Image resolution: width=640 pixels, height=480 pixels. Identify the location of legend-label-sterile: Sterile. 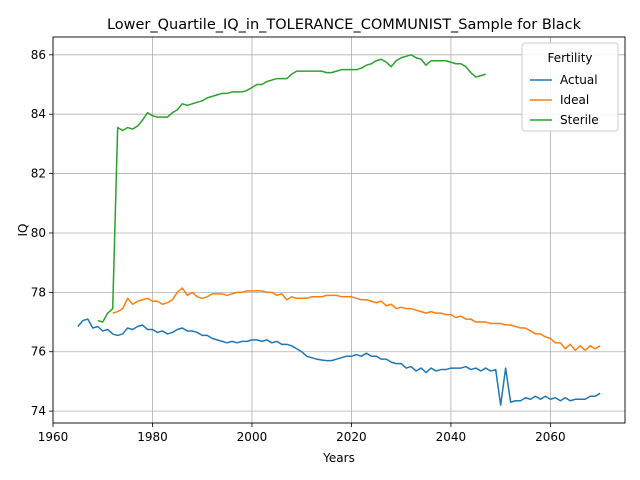
(579, 120).